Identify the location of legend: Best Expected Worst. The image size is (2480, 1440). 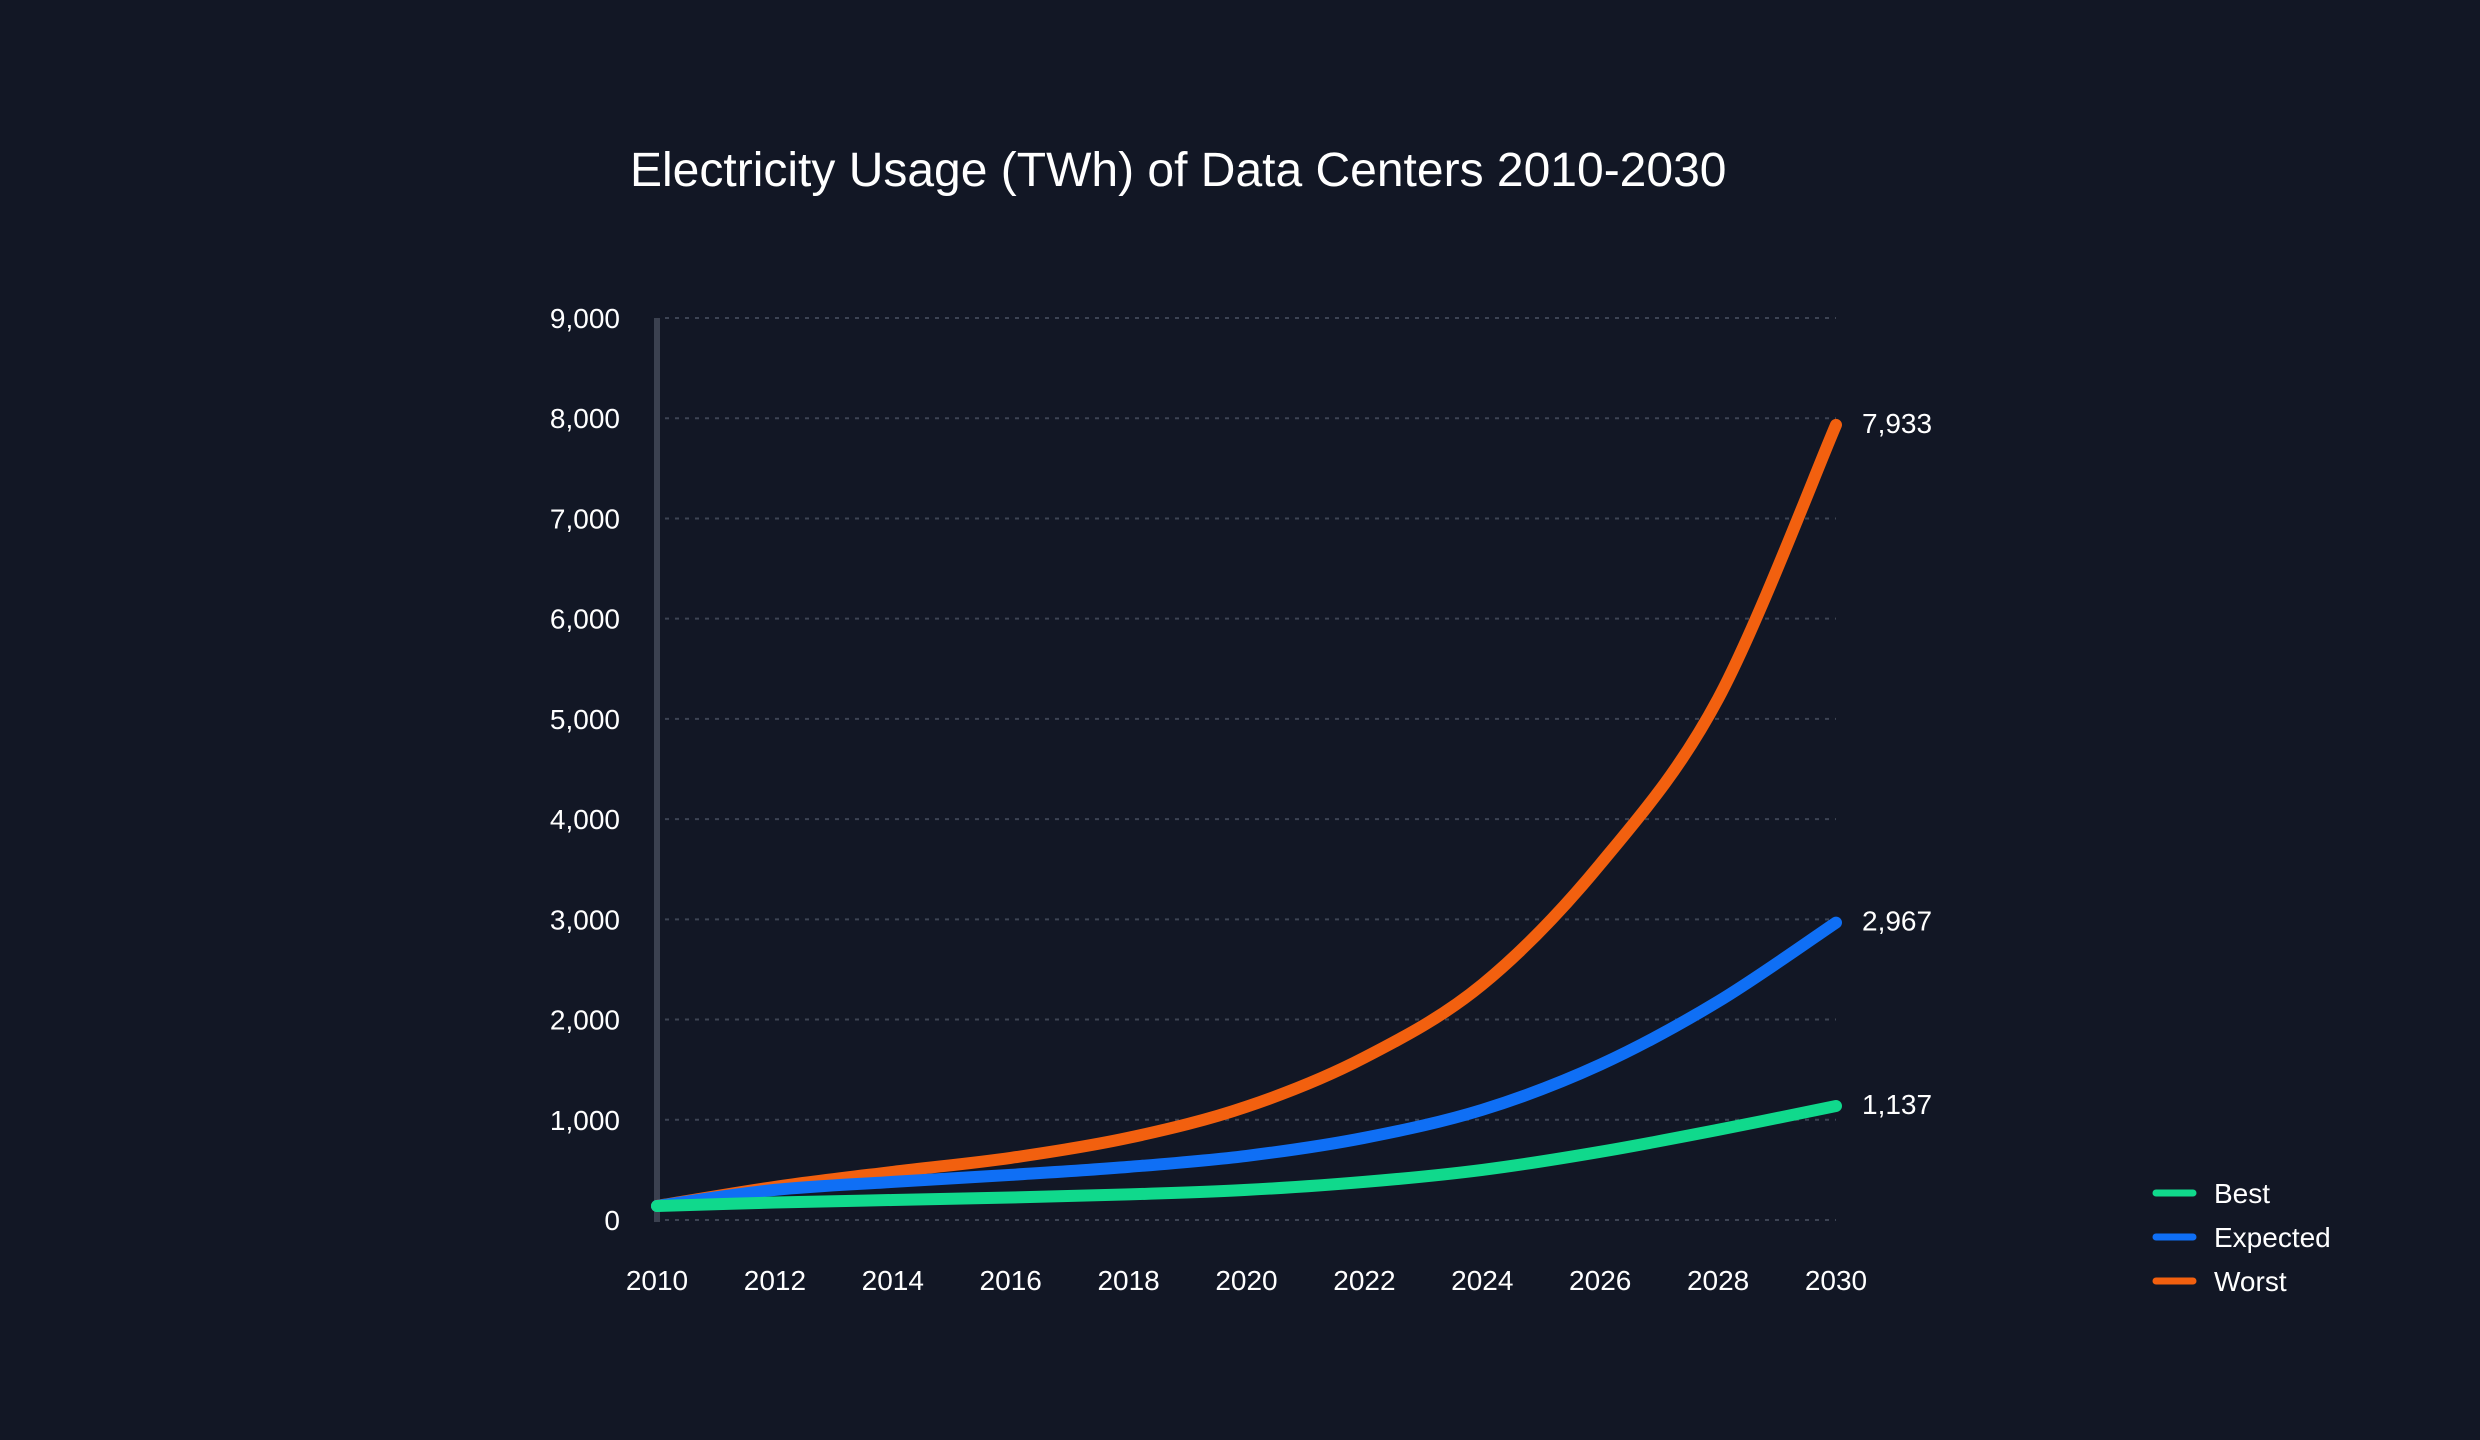
(2241, 1237).